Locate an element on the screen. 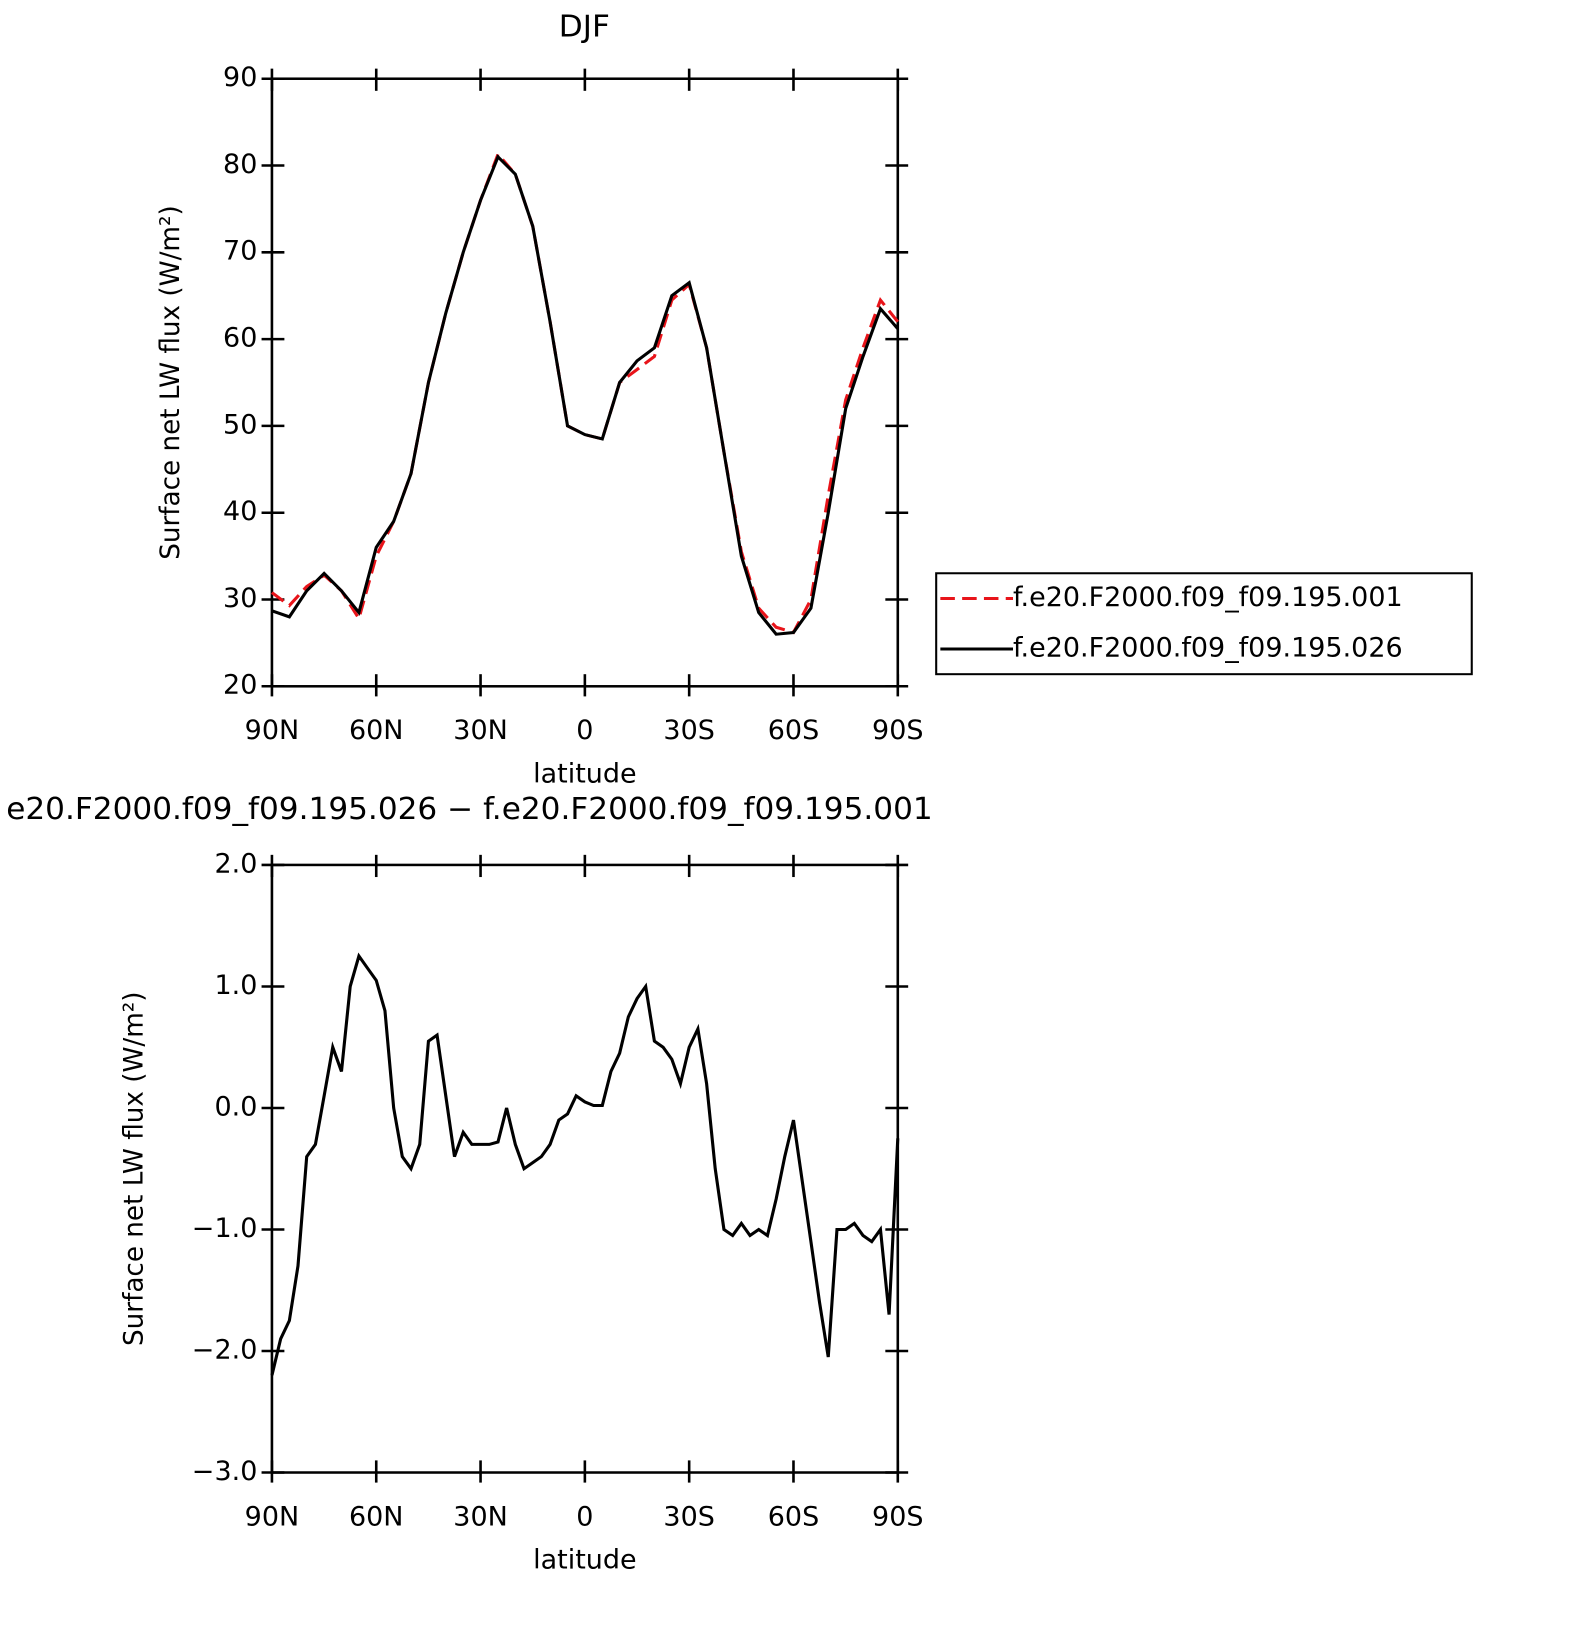 This screenshot has width=1588, height=1635. y-tick-label: 60 is located at coordinates (240, 338).